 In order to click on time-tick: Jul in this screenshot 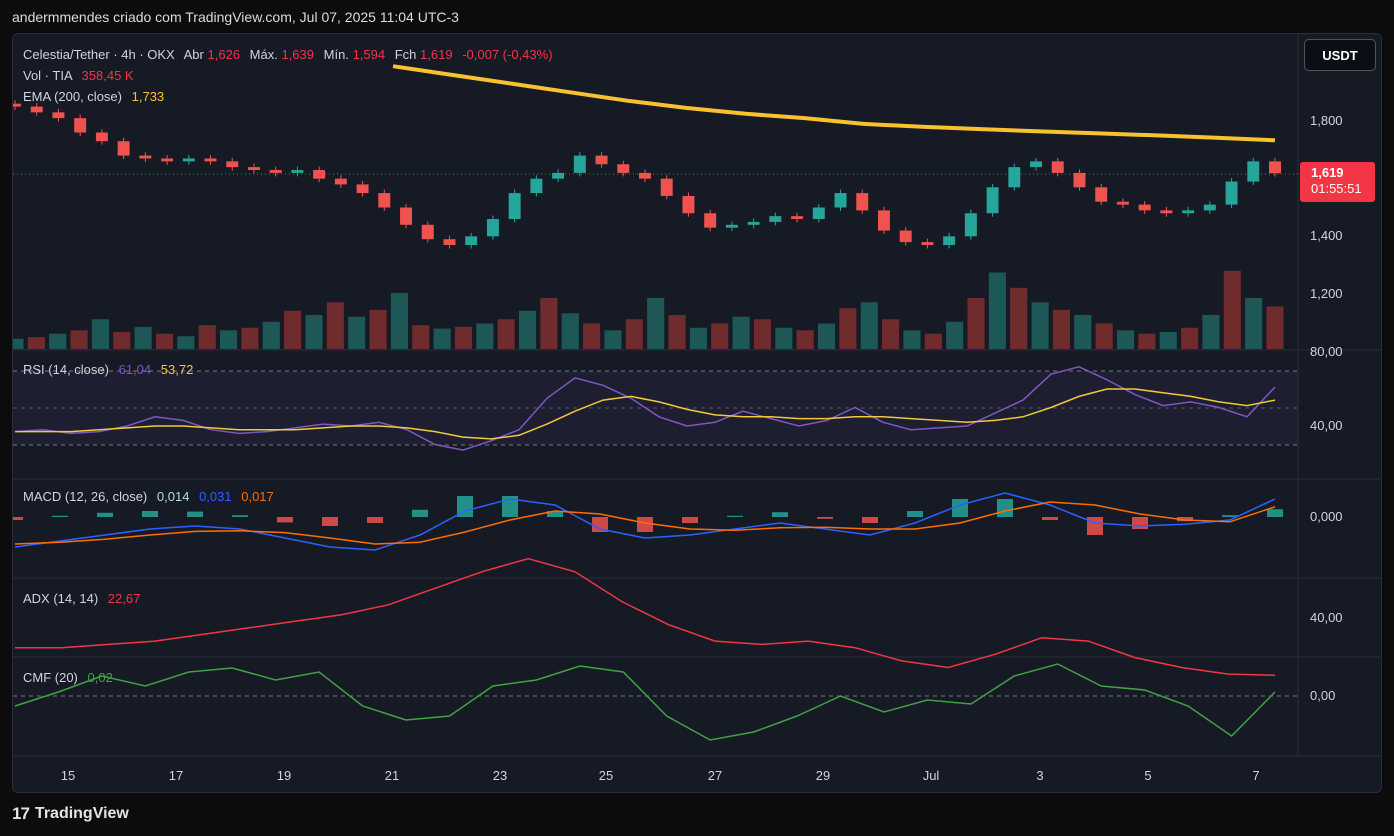, I will do `click(931, 775)`.